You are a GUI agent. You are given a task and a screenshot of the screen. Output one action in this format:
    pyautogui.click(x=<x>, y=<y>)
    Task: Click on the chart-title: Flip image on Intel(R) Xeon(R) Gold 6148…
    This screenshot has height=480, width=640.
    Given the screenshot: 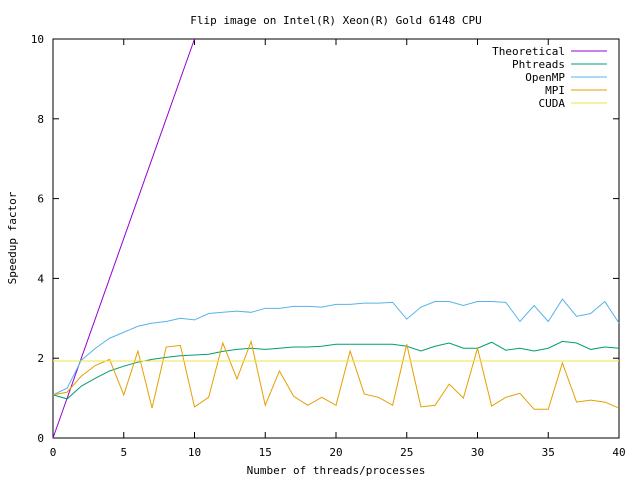 What is the action you would take?
    pyautogui.click(x=335, y=20)
    